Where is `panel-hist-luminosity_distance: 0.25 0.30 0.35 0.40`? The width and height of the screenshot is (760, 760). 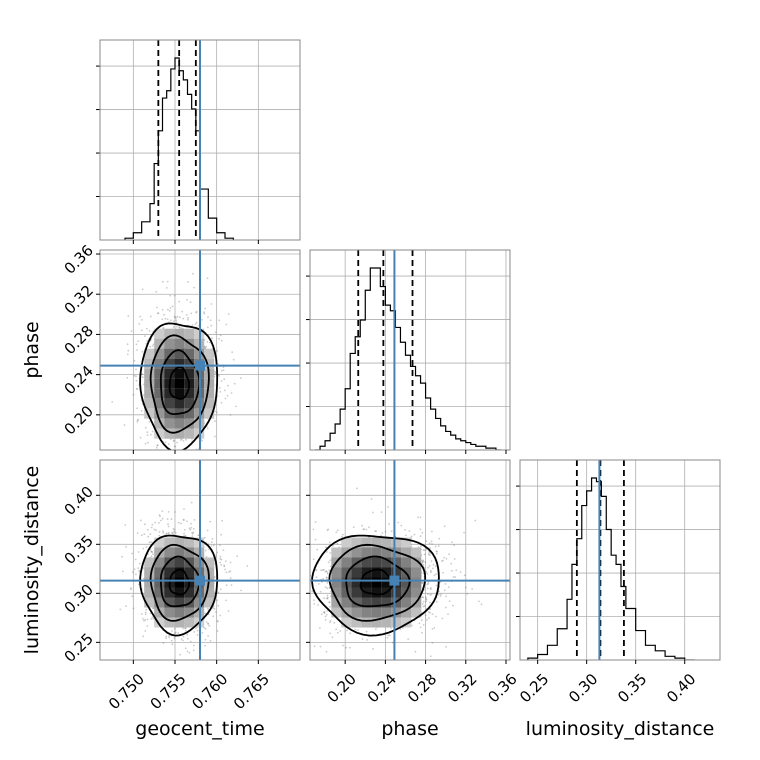 panel-hist-luminosity_distance: 0.25 0.30 0.35 0.40 is located at coordinates (618, 582).